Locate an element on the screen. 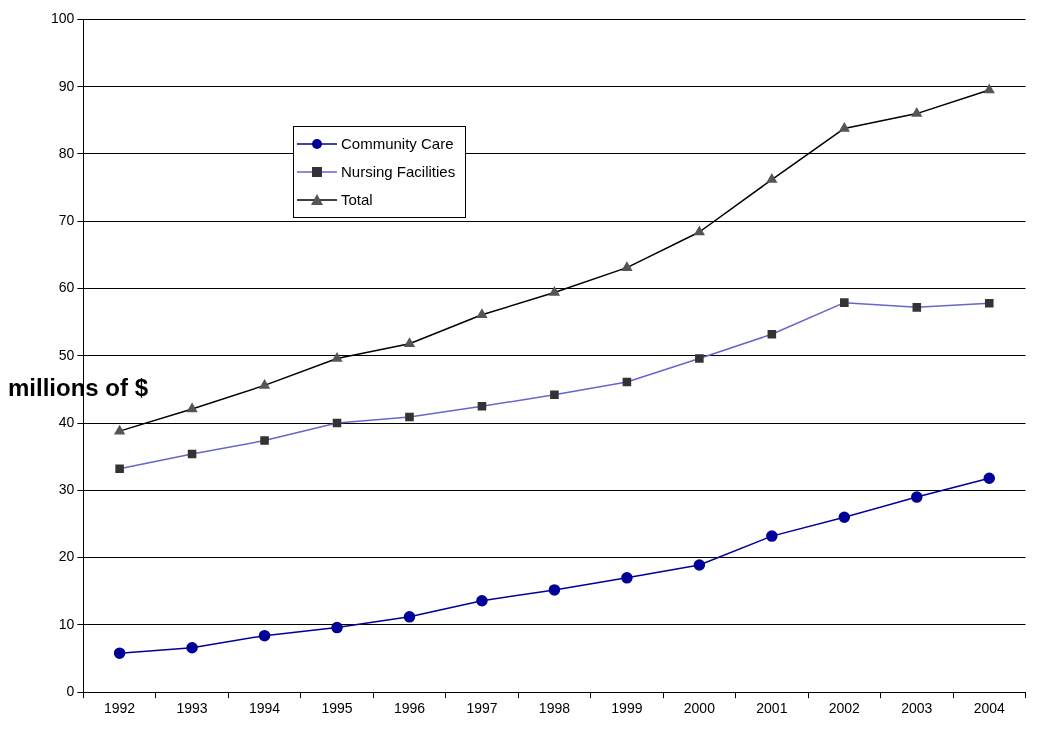 The height and width of the screenshot is (731, 1040). x-tick-label: 2001 is located at coordinates (772, 708).